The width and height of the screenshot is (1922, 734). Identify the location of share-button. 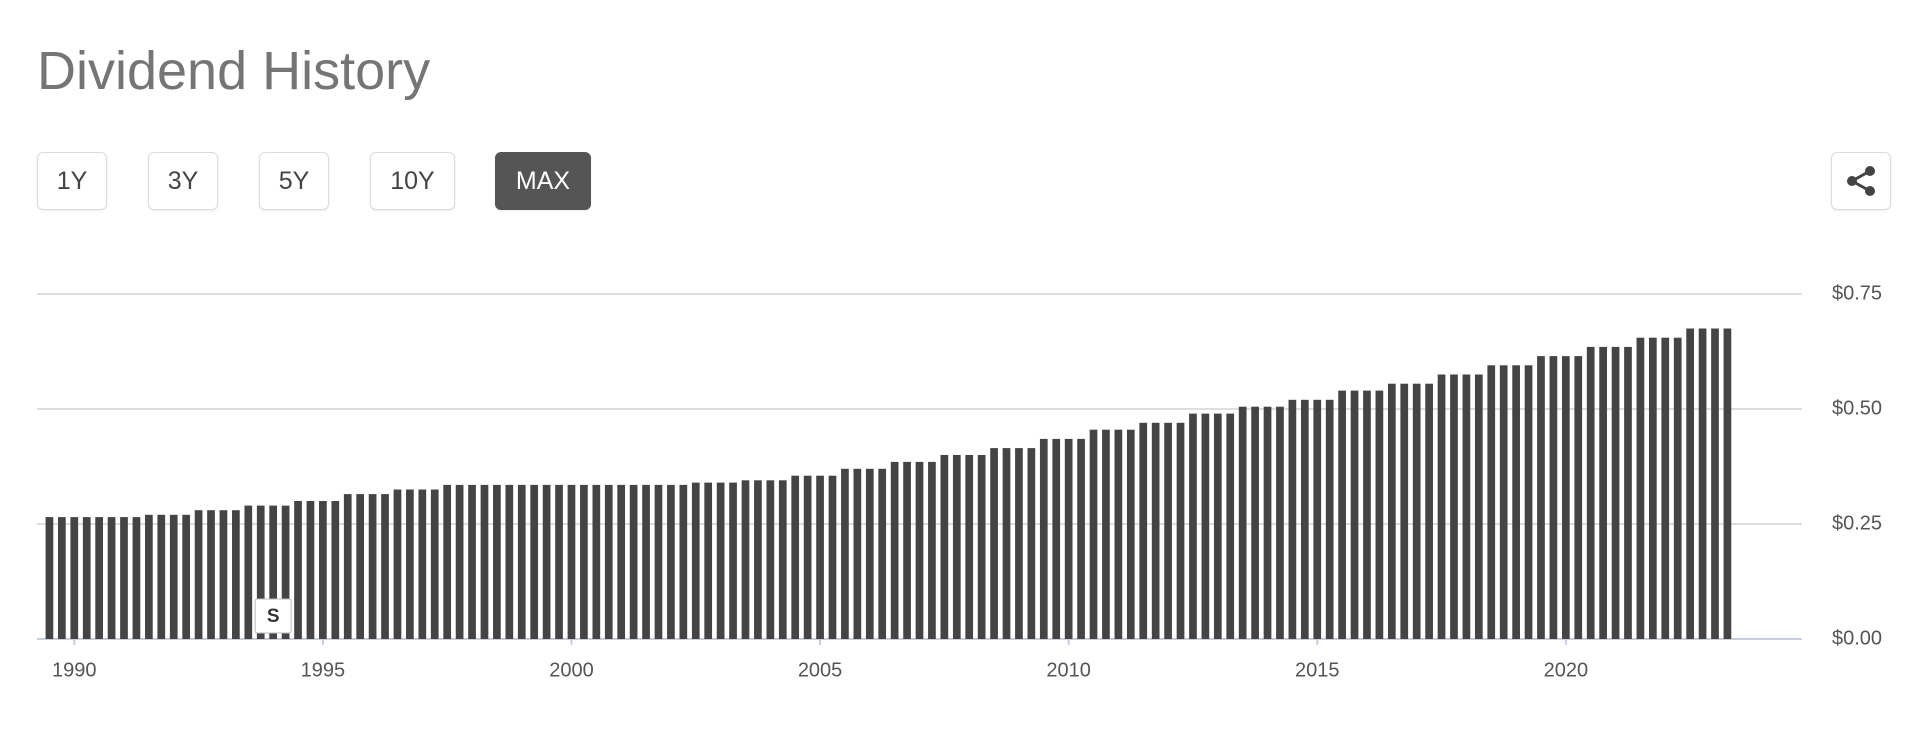
(1861, 181).